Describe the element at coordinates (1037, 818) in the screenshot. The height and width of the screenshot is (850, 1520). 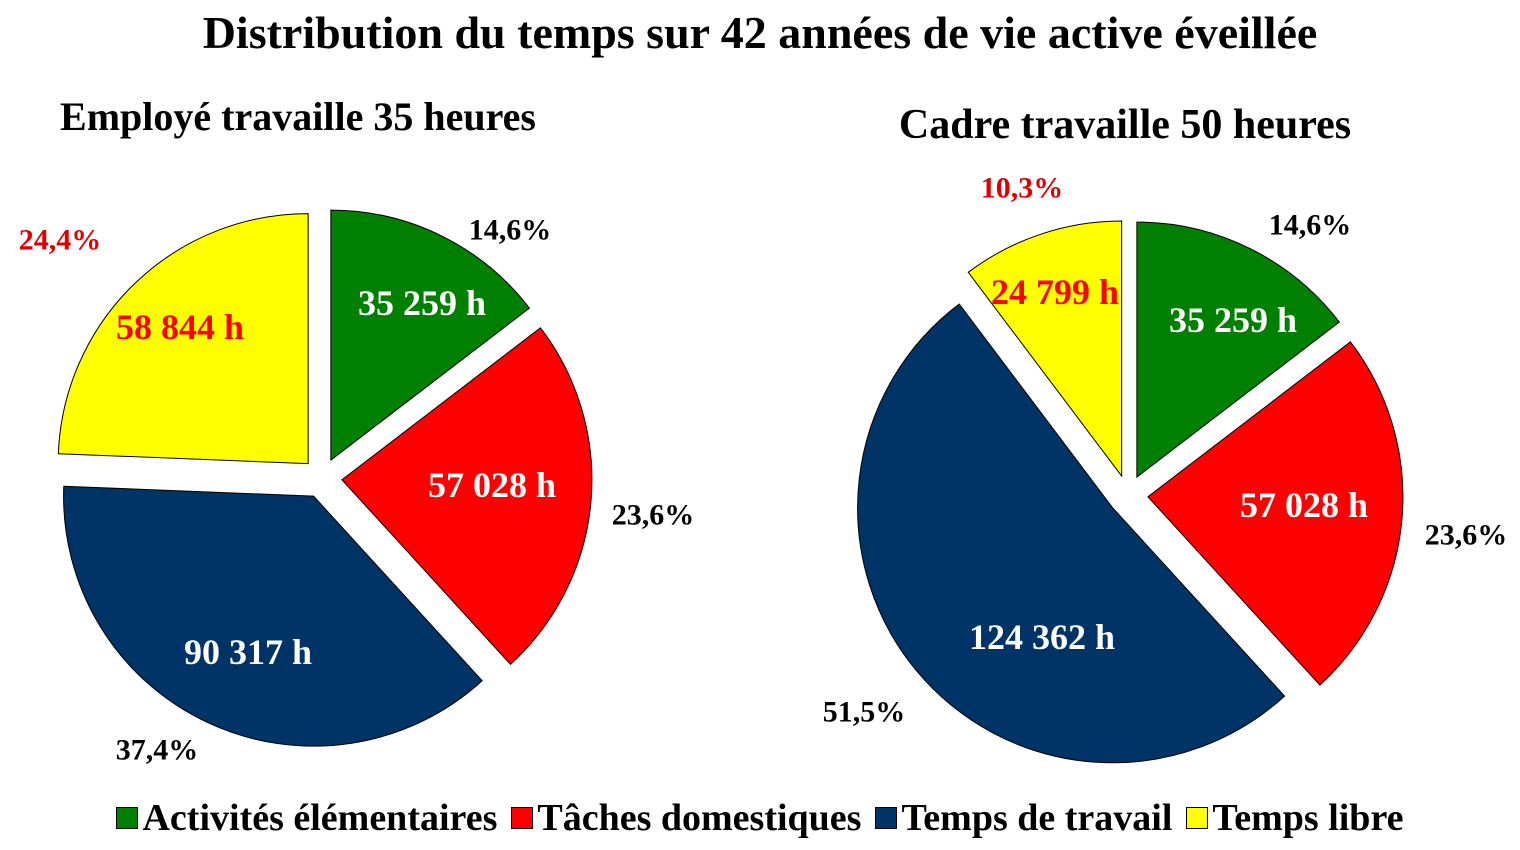
I see `legend-label: Temps de travail` at that location.